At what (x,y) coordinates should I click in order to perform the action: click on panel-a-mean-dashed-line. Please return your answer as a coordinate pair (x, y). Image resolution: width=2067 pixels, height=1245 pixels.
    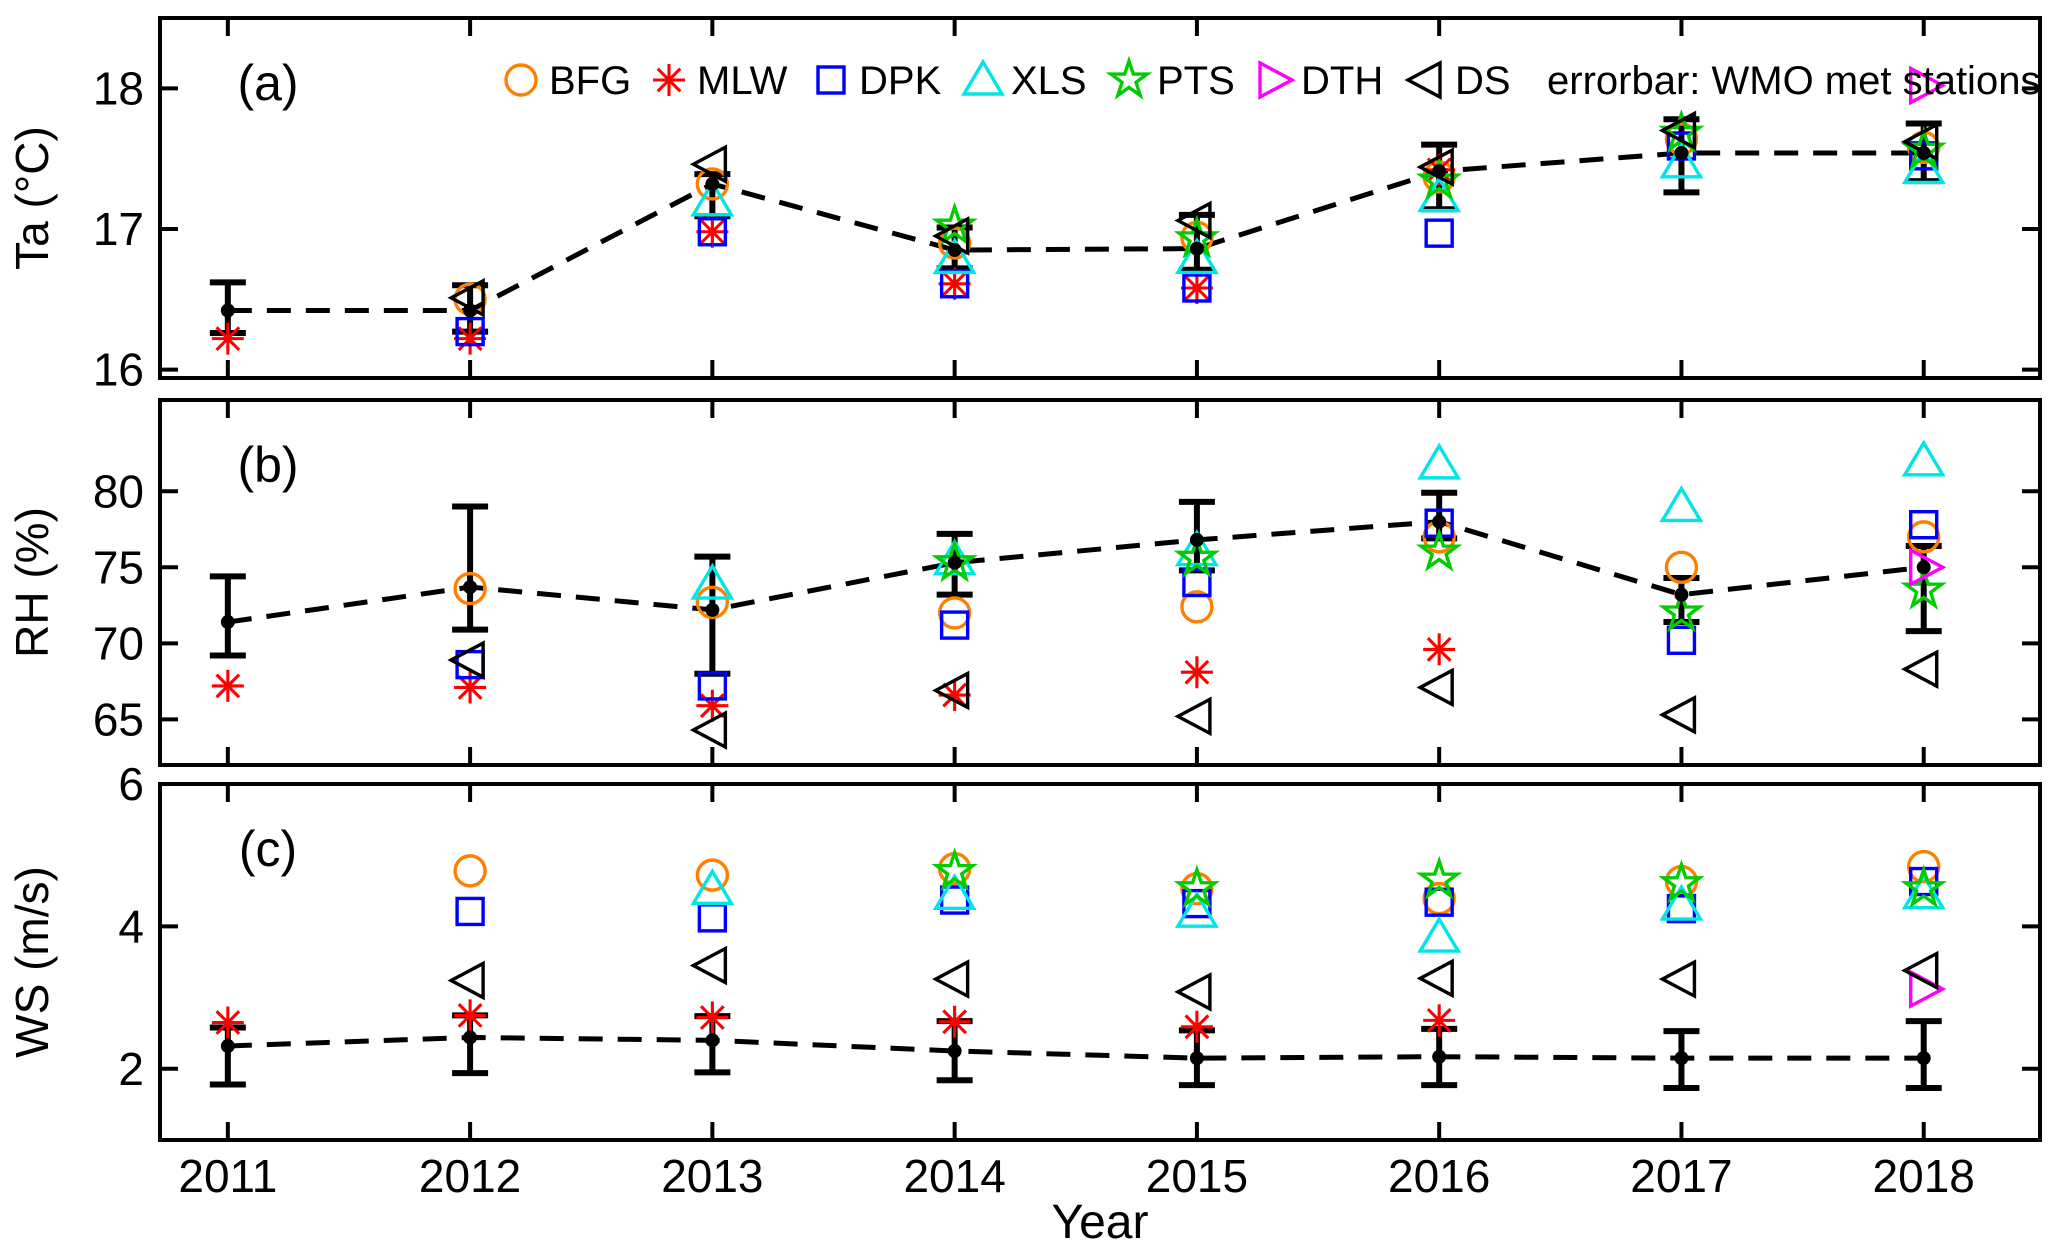
    Looking at the image, I should click on (1075, 231).